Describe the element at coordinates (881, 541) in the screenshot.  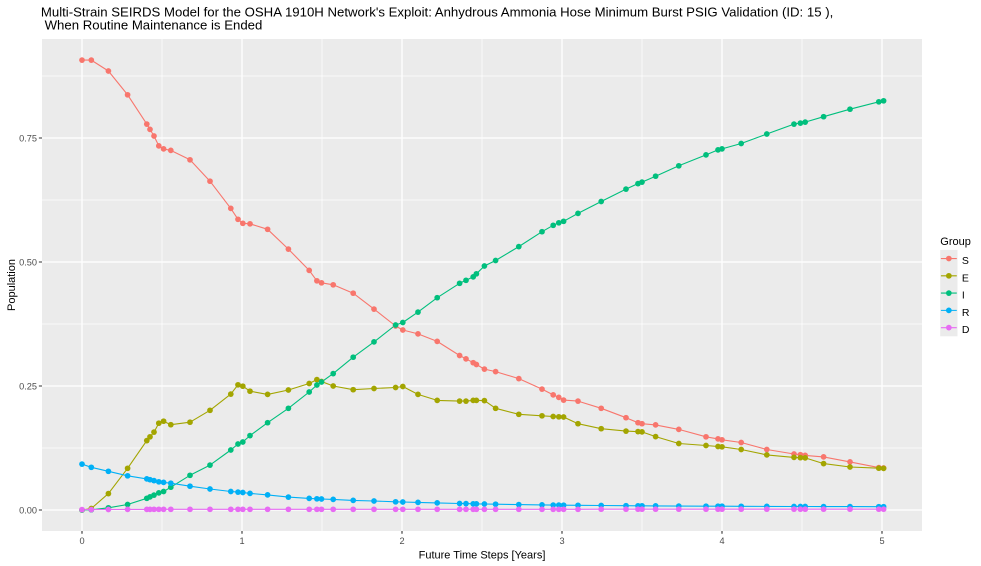
I see `svg-text: 5` at that location.